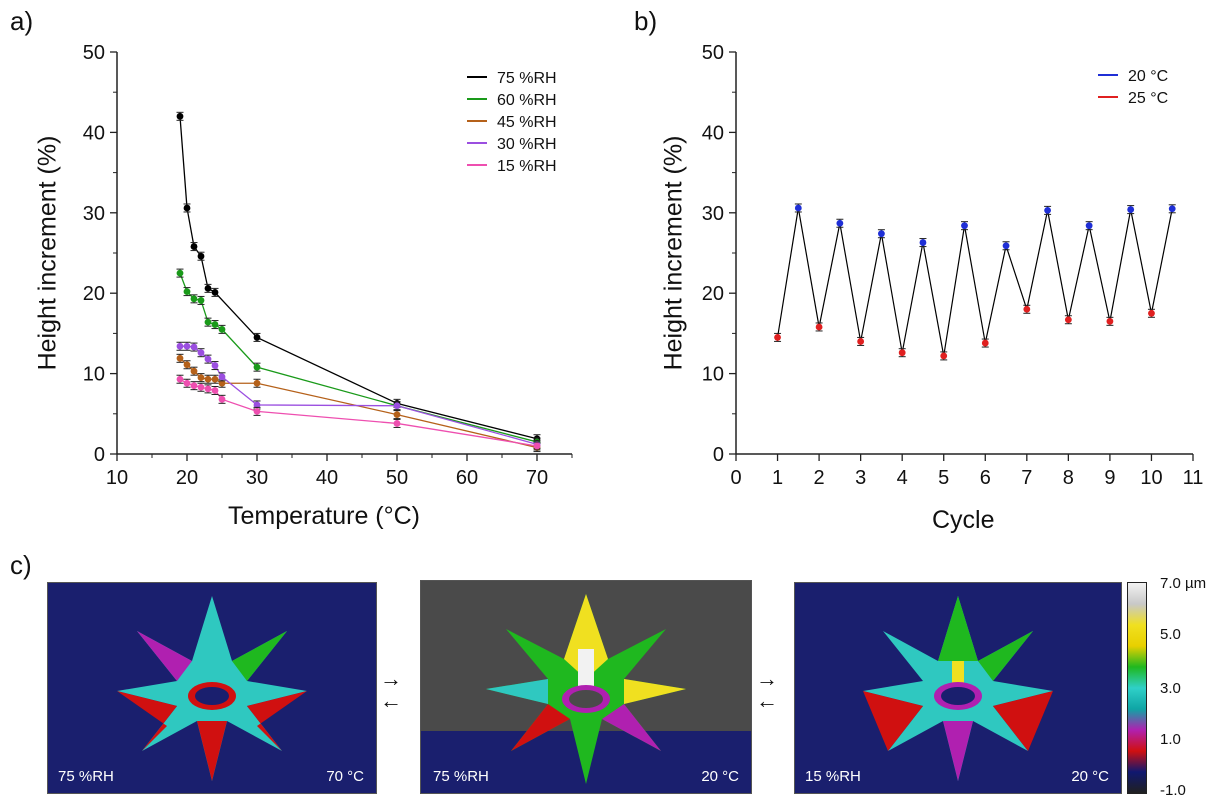  What do you see at coordinates (720, 776) in the screenshot?
I see `image-2-temperature: 20 °C` at bounding box center [720, 776].